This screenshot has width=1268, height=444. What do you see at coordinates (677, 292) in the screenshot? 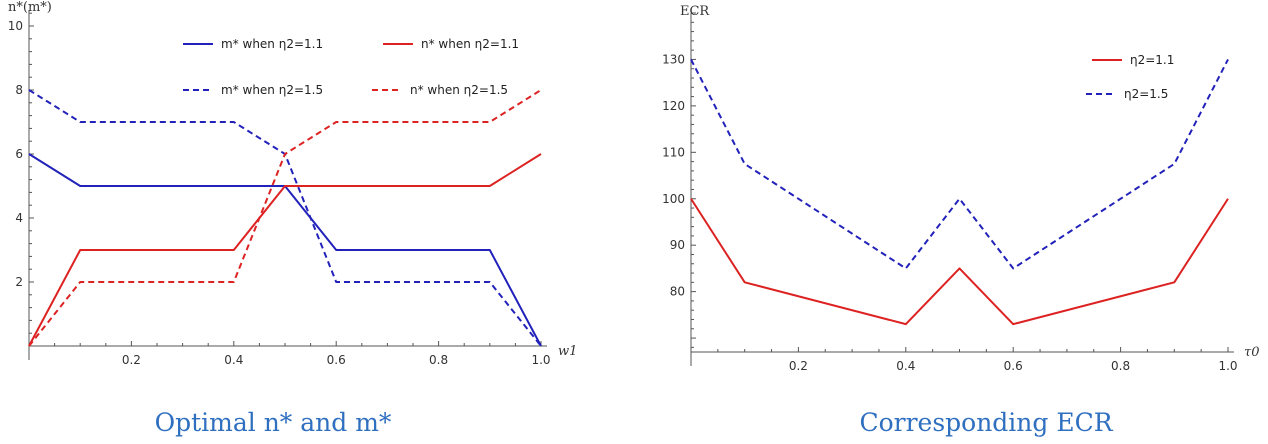
I see `y-tick-label: 80` at bounding box center [677, 292].